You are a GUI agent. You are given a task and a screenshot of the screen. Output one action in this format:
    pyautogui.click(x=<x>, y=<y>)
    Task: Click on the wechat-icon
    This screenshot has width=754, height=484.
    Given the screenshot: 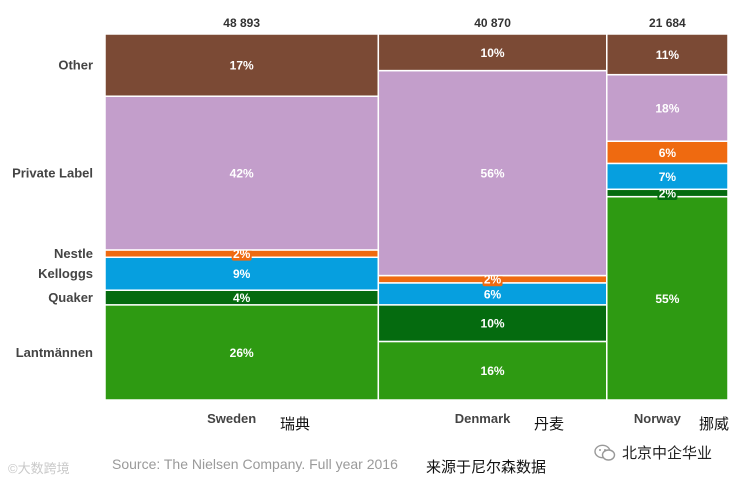 What is the action you would take?
    pyautogui.click(x=605, y=453)
    